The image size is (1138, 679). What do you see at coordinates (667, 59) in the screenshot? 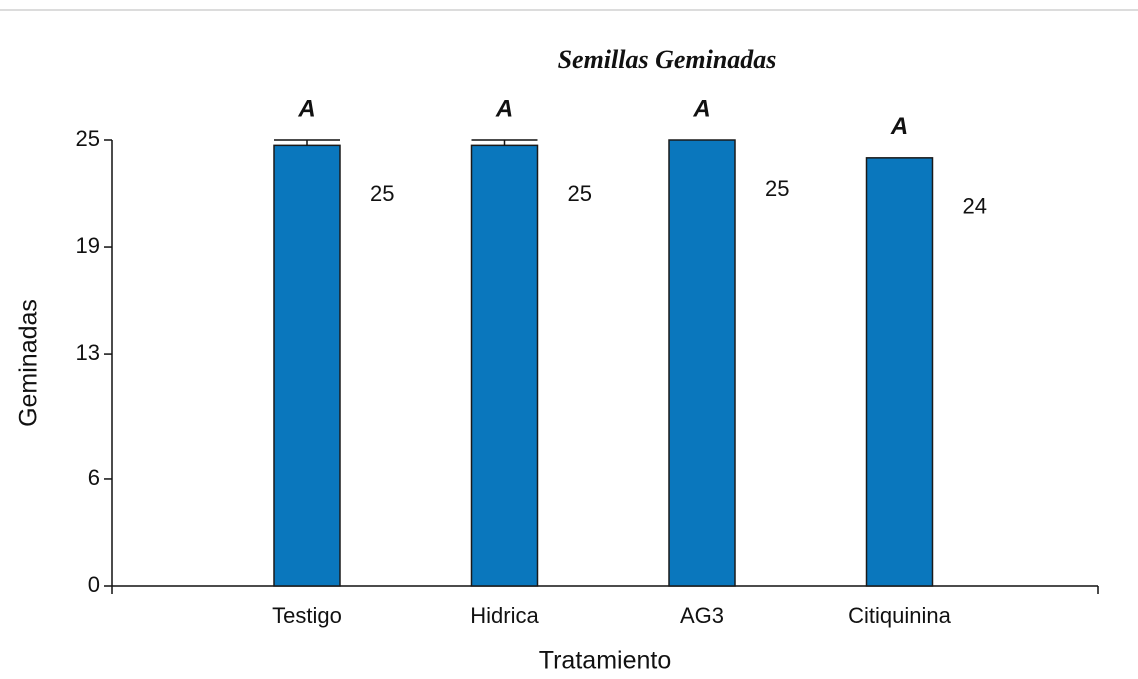
I see `chart-title: Semillas Geminadas` at bounding box center [667, 59].